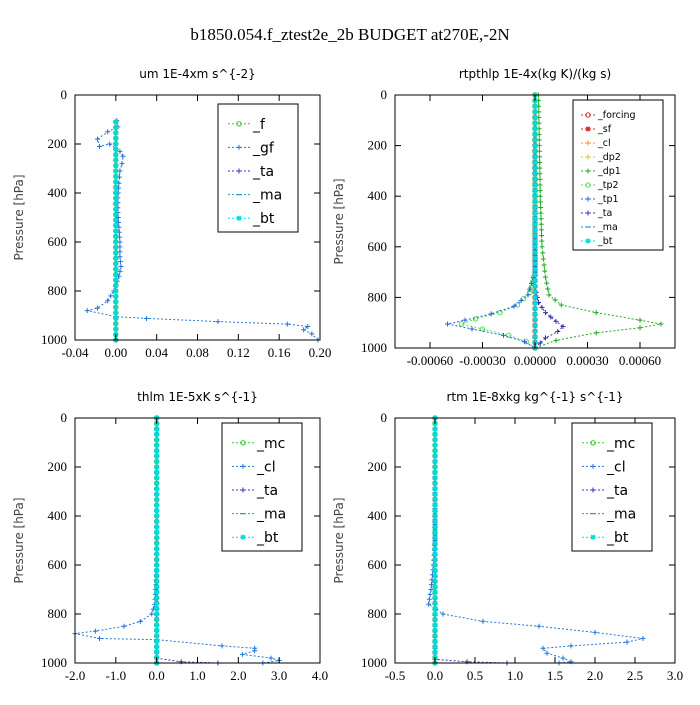 The image size is (700, 705). I want to click on legend: _forcing _sf _cl _dp2 _dp1 _tp2 _tp1 _ta _ma _bt, so click(618, 175).